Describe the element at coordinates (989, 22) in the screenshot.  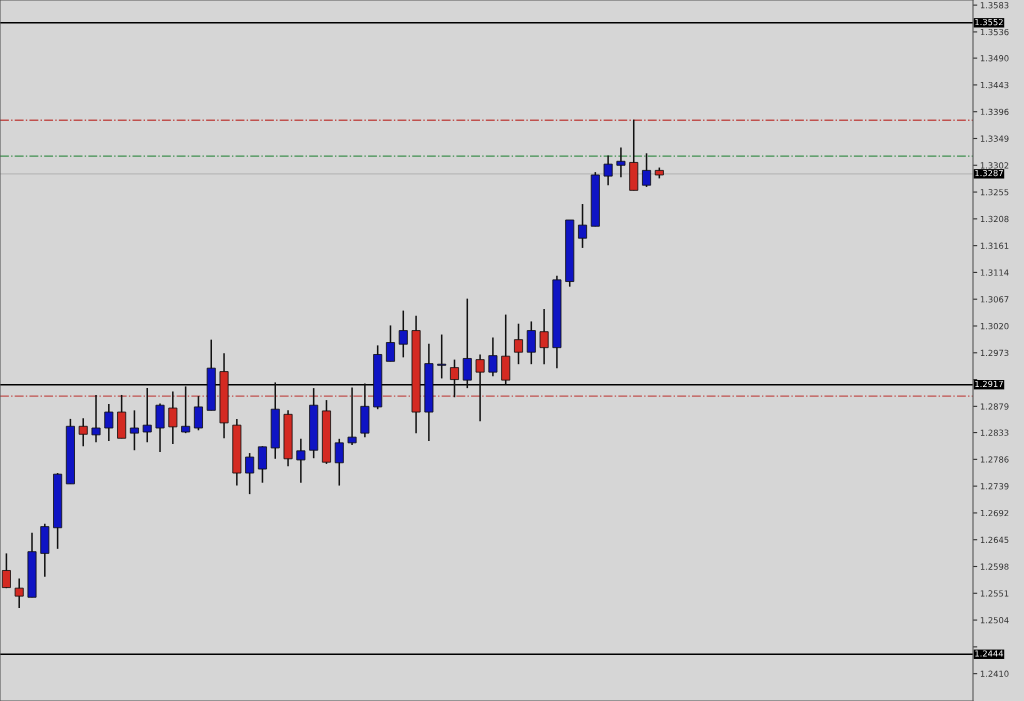
I see `ref-line-label: 1.3552` at that location.